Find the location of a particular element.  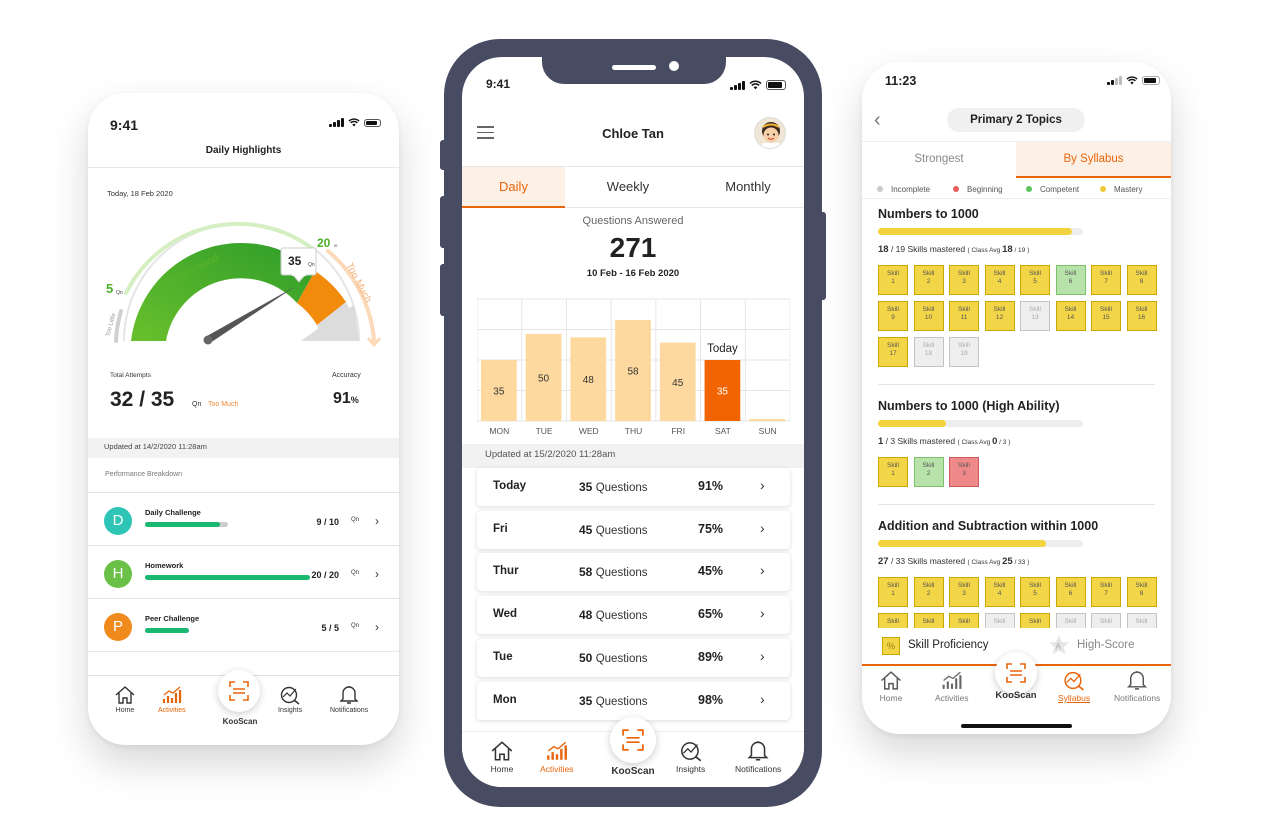

skill-tile: Skill 17 is located at coordinates (893, 352).